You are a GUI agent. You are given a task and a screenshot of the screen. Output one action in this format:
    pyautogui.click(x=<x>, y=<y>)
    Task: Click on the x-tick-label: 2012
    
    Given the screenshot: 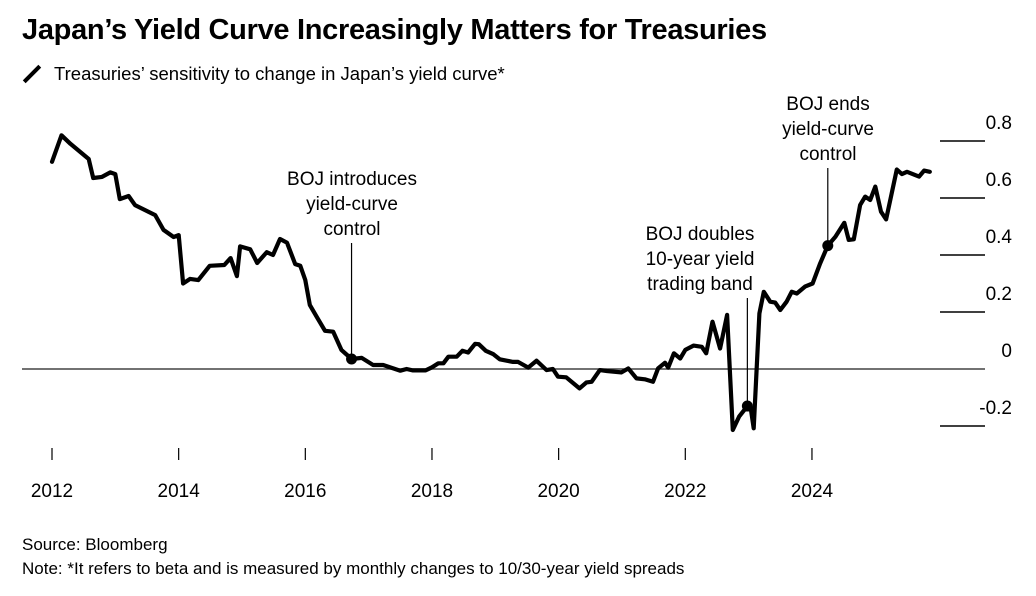 What is the action you would take?
    pyautogui.click(x=52, y=491)
    